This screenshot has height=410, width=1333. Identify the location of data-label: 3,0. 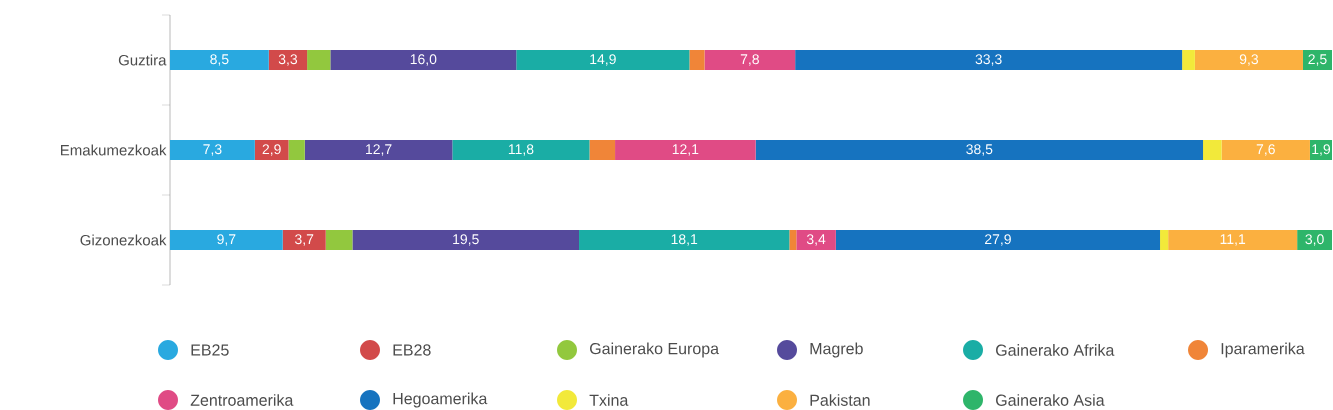
(1314, 240).